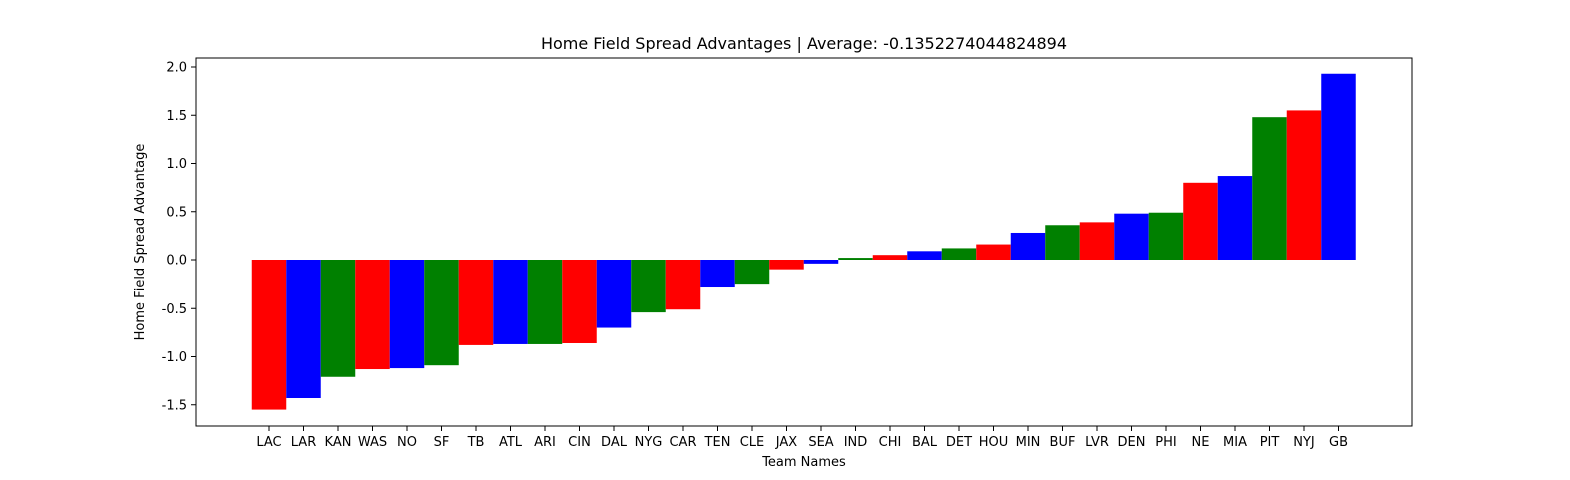  Describe the element at coordinates (614, 442) in the screenshot. I see `x-tick-label-dal: DAL` at that location.